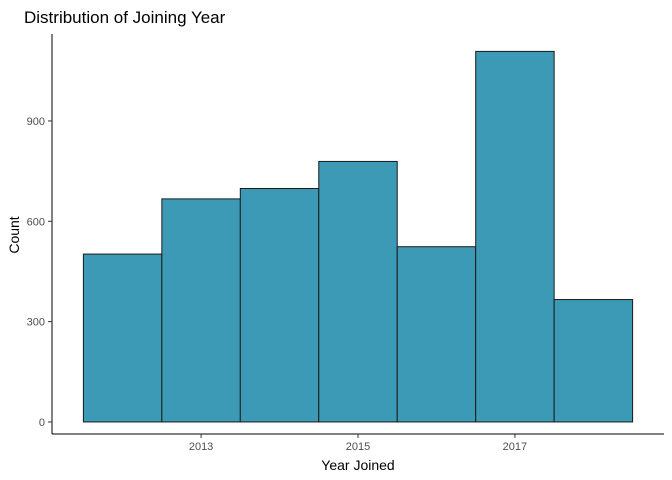  I want to click on y-axis-title: Count, so click(14, 234).